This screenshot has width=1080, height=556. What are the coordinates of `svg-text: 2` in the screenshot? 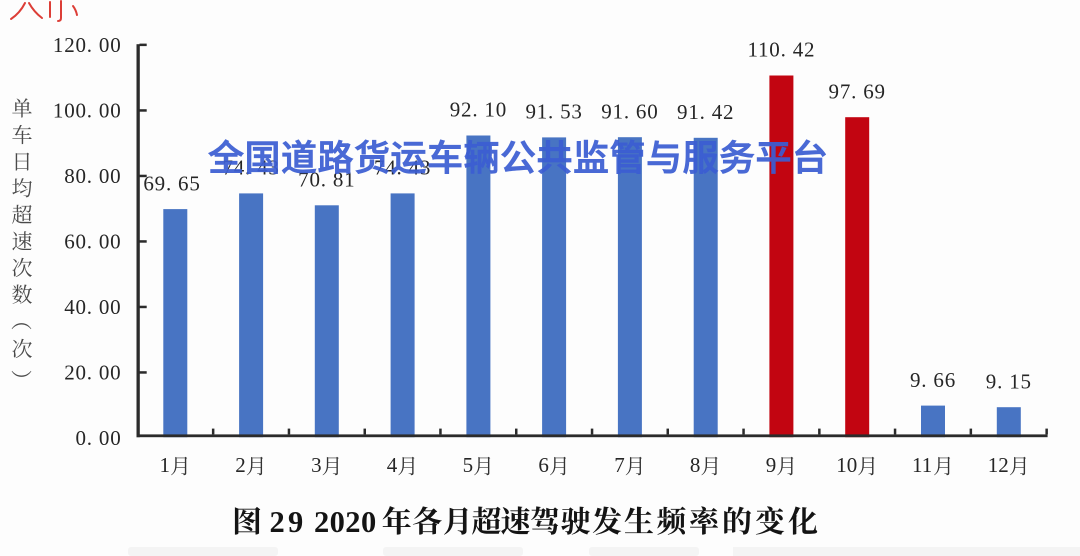 It's located at (240, 465).